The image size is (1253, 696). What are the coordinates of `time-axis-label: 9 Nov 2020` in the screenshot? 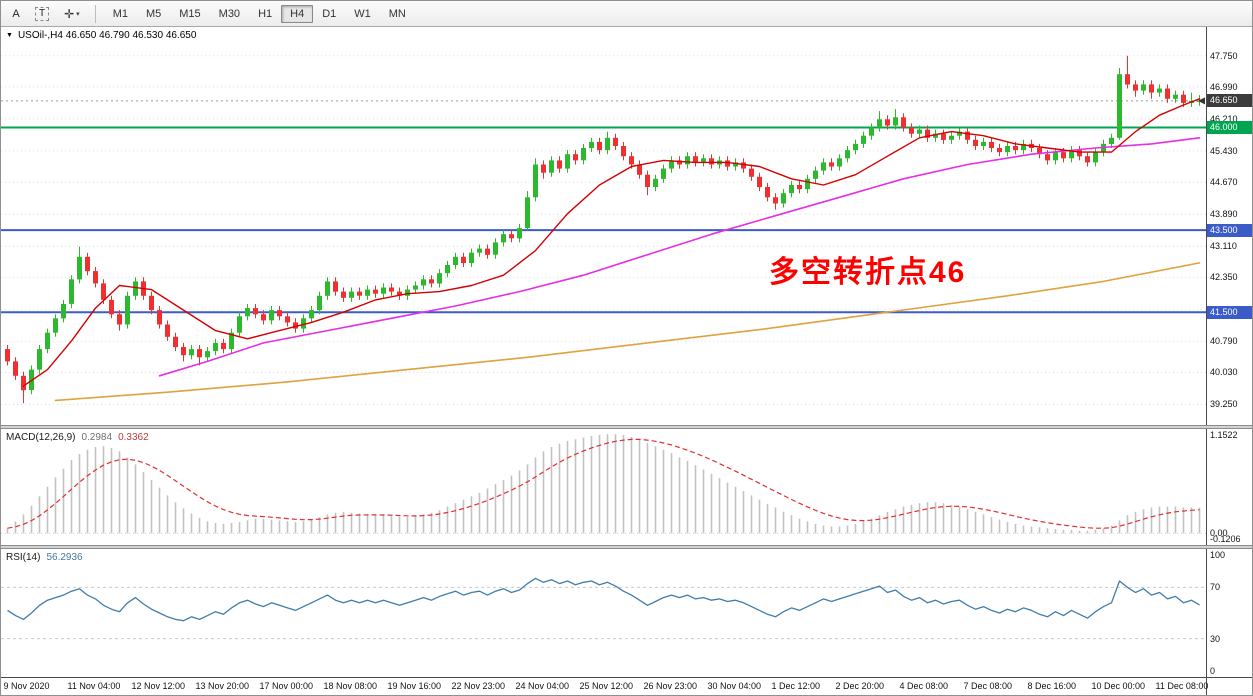 It's located at (26, 686).